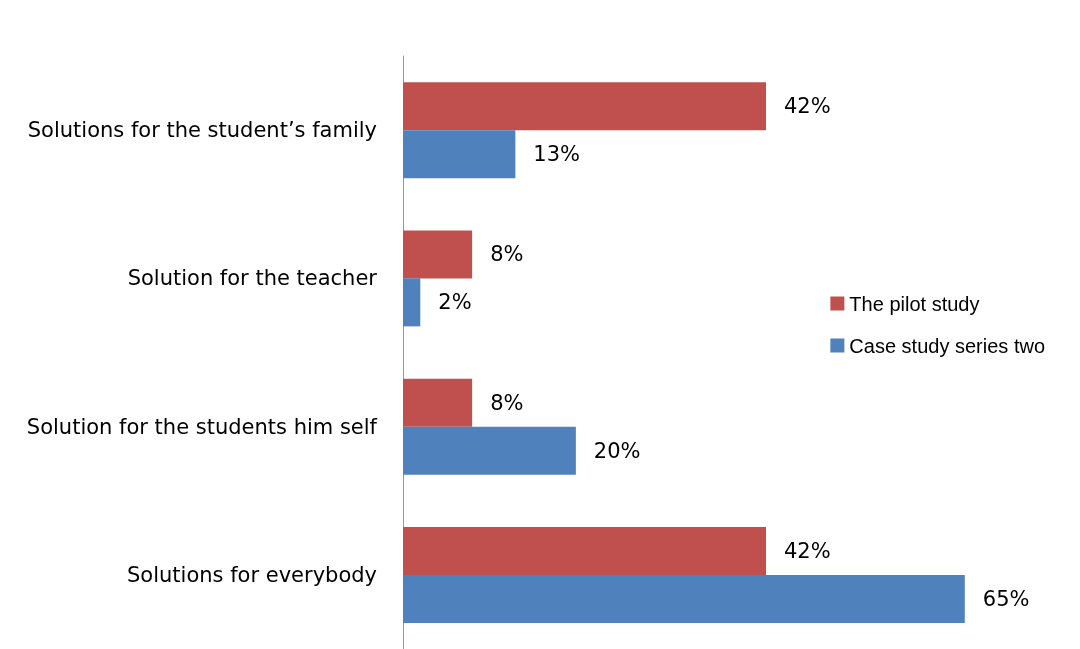 This screenshot has width=1080, height=649. What do you see at coordinates (947, 345) in the screenshot?
I see `legend-label: Case study series two` at bounding box center [947, 345].